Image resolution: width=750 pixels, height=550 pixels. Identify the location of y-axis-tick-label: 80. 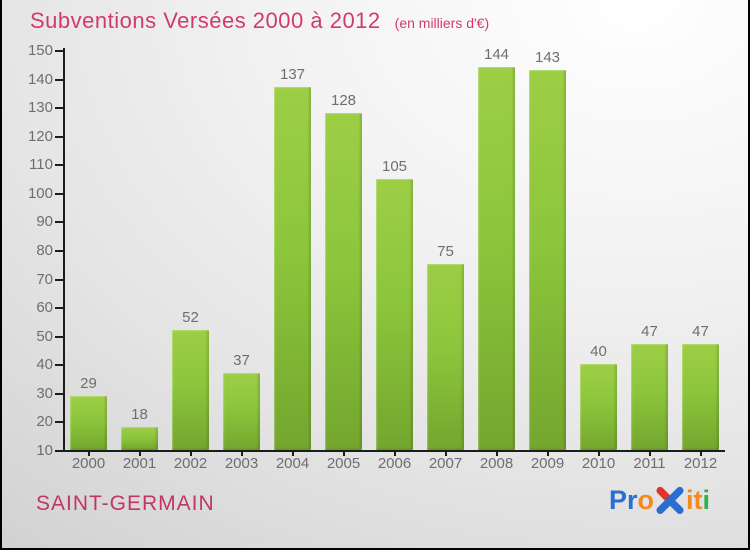
(44, 250).